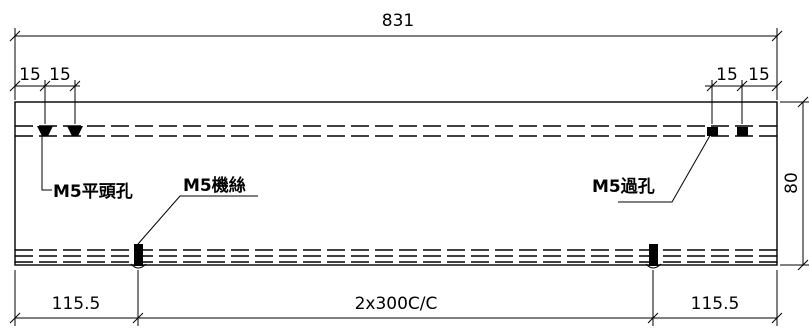  Describe the element at coordinates (727, 75) in the screenshot. I see `right-offset-1-label: 15` at that location.